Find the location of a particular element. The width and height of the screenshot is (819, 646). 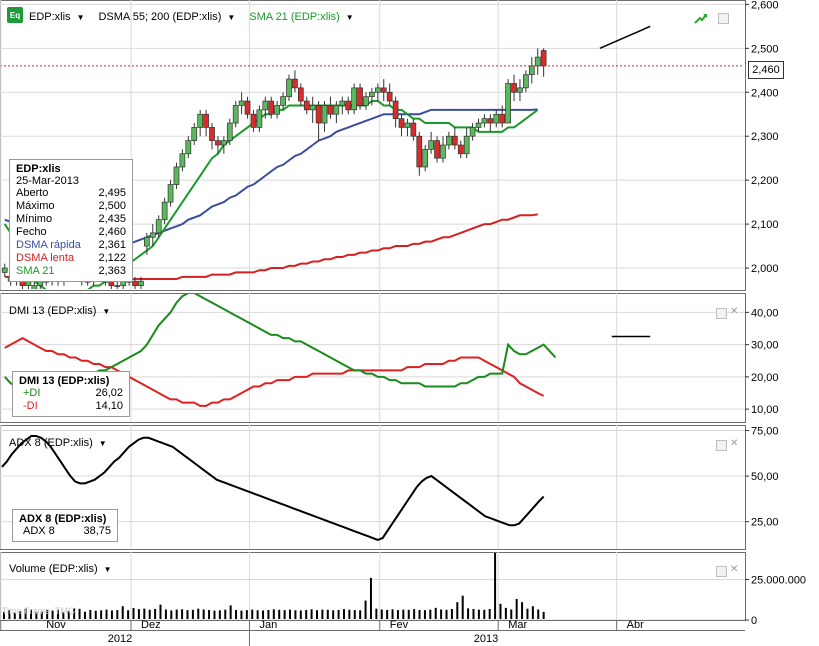

trend-arrow-icon is located at coordinates (701, 18).